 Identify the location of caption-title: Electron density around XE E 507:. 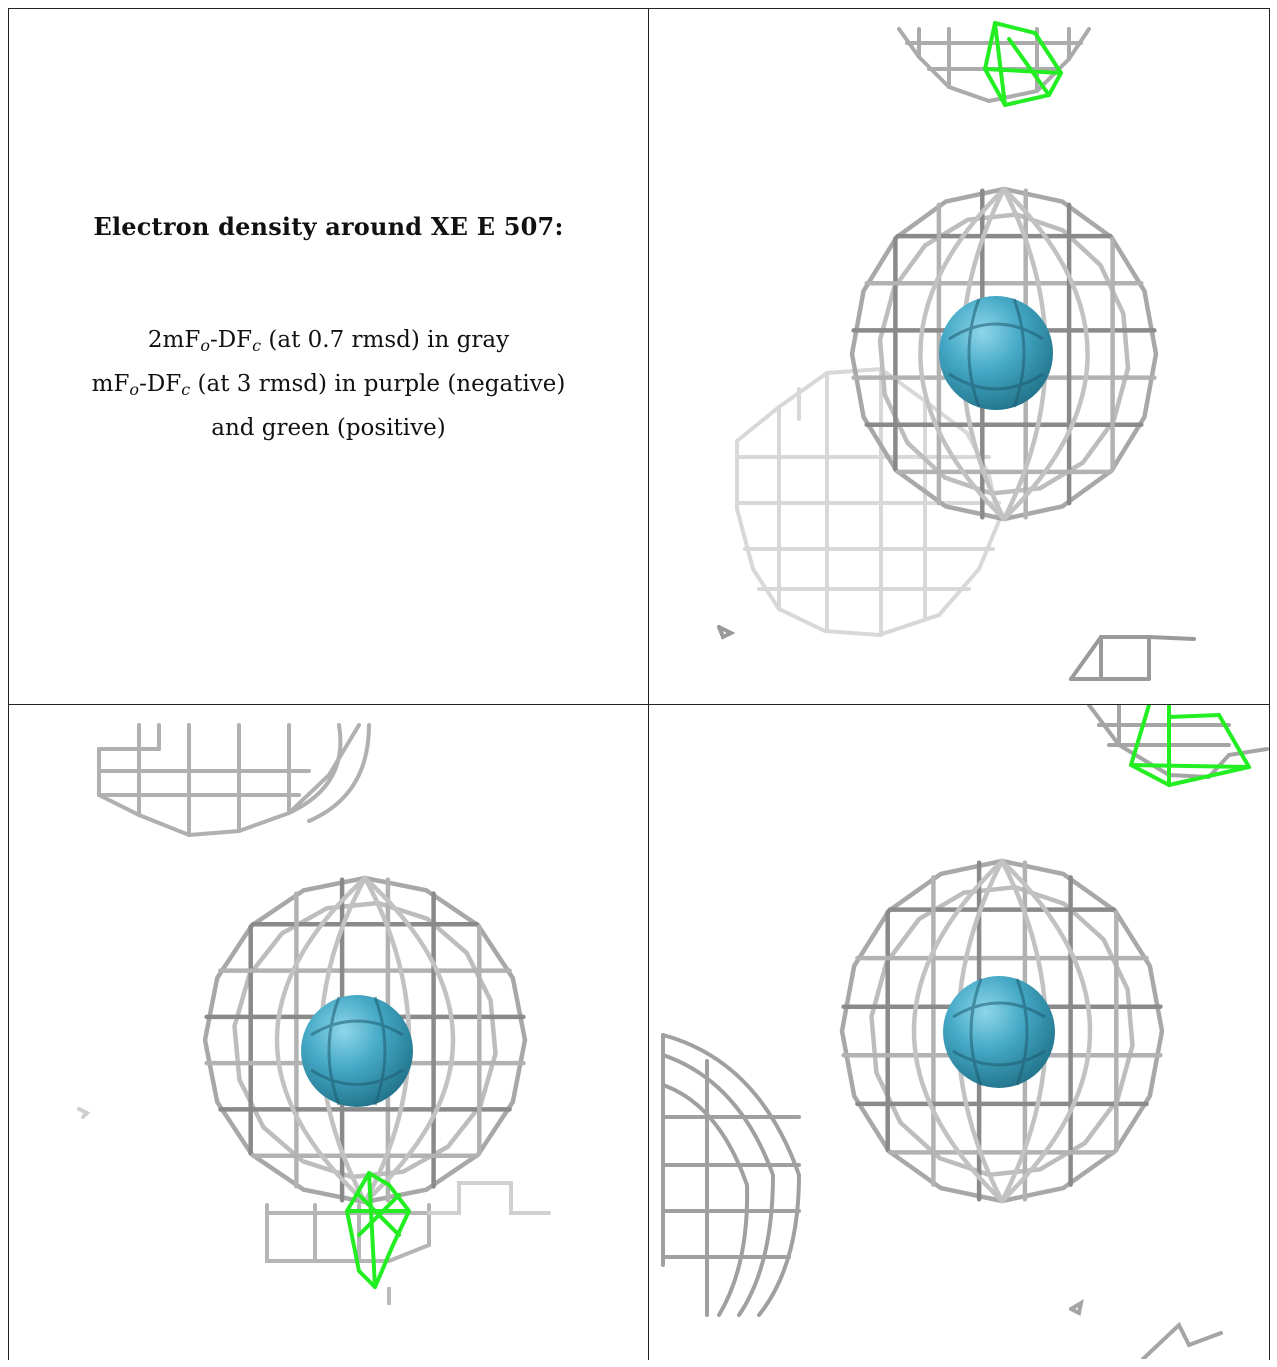
(328, 226).